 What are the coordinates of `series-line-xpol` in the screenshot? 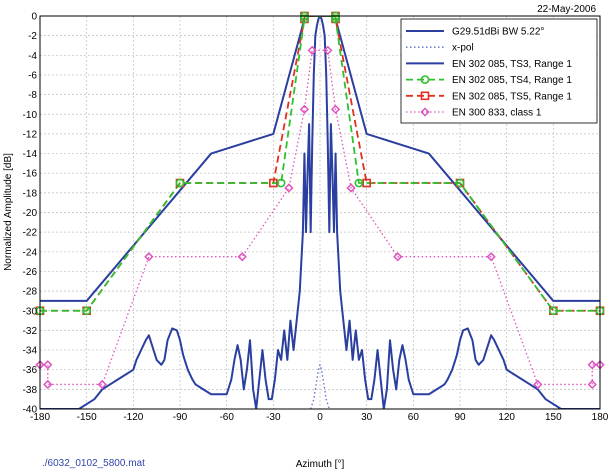 It's located at (320, 386).